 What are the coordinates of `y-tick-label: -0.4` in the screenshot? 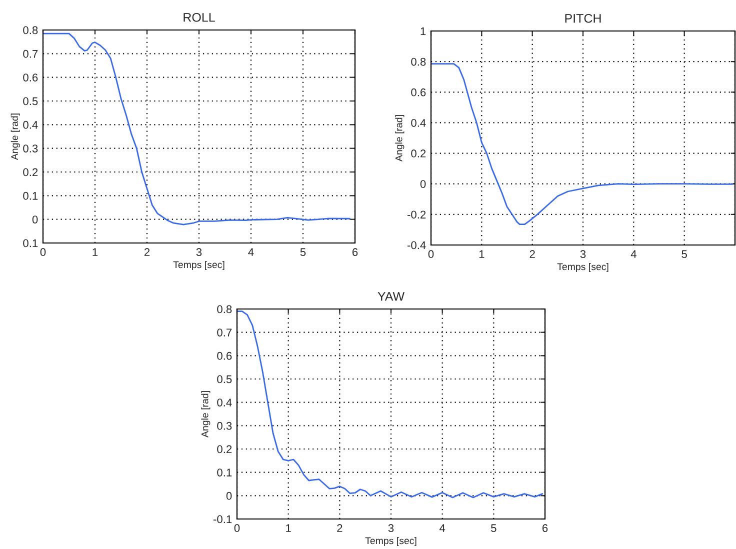 It's located at (416, 245).